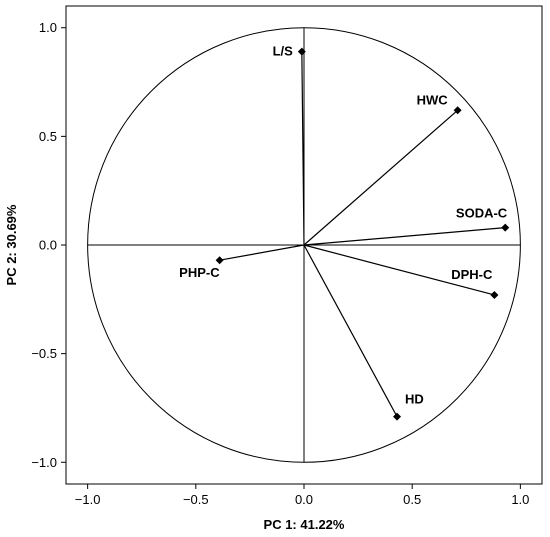  What do you see at coordinates (472, 274) in the screenshot?
I see `point-label: DPH-C` at bounding box center [472, 274].